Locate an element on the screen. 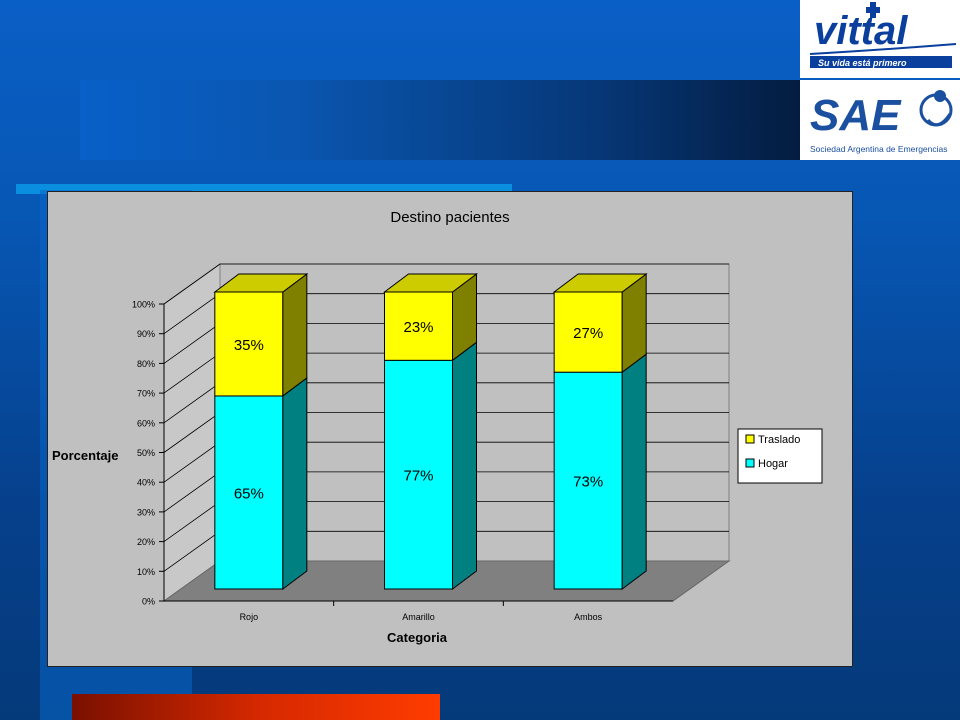 The width and height of the screenshot is (960, 720). bar-data-label: 35% is located at coordinates (249, 345).